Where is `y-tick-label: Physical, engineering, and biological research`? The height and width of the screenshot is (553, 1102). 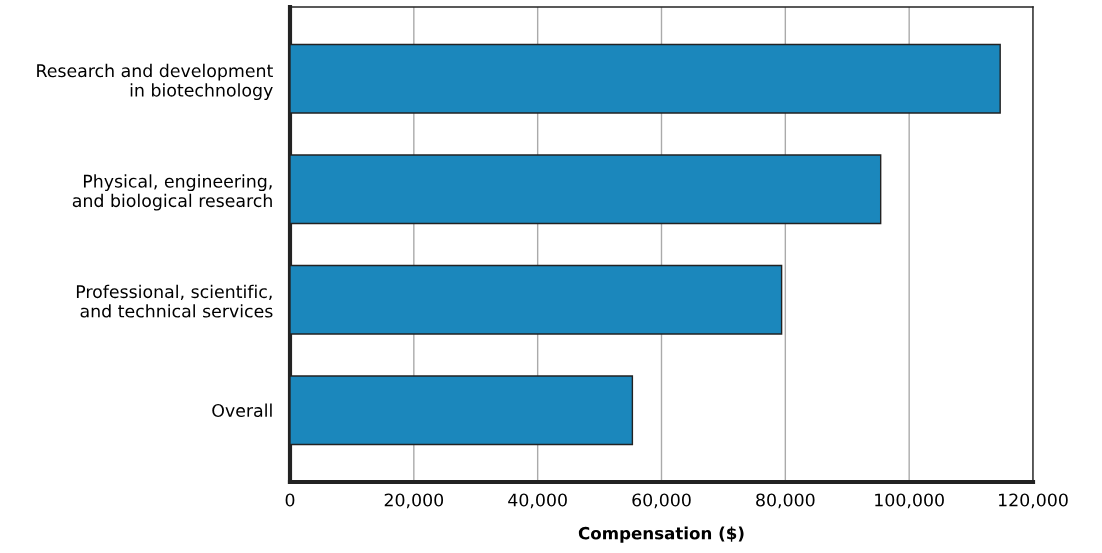 y-tick-label: Physical, engineering, and biological research is located at coordinates (172, 192).